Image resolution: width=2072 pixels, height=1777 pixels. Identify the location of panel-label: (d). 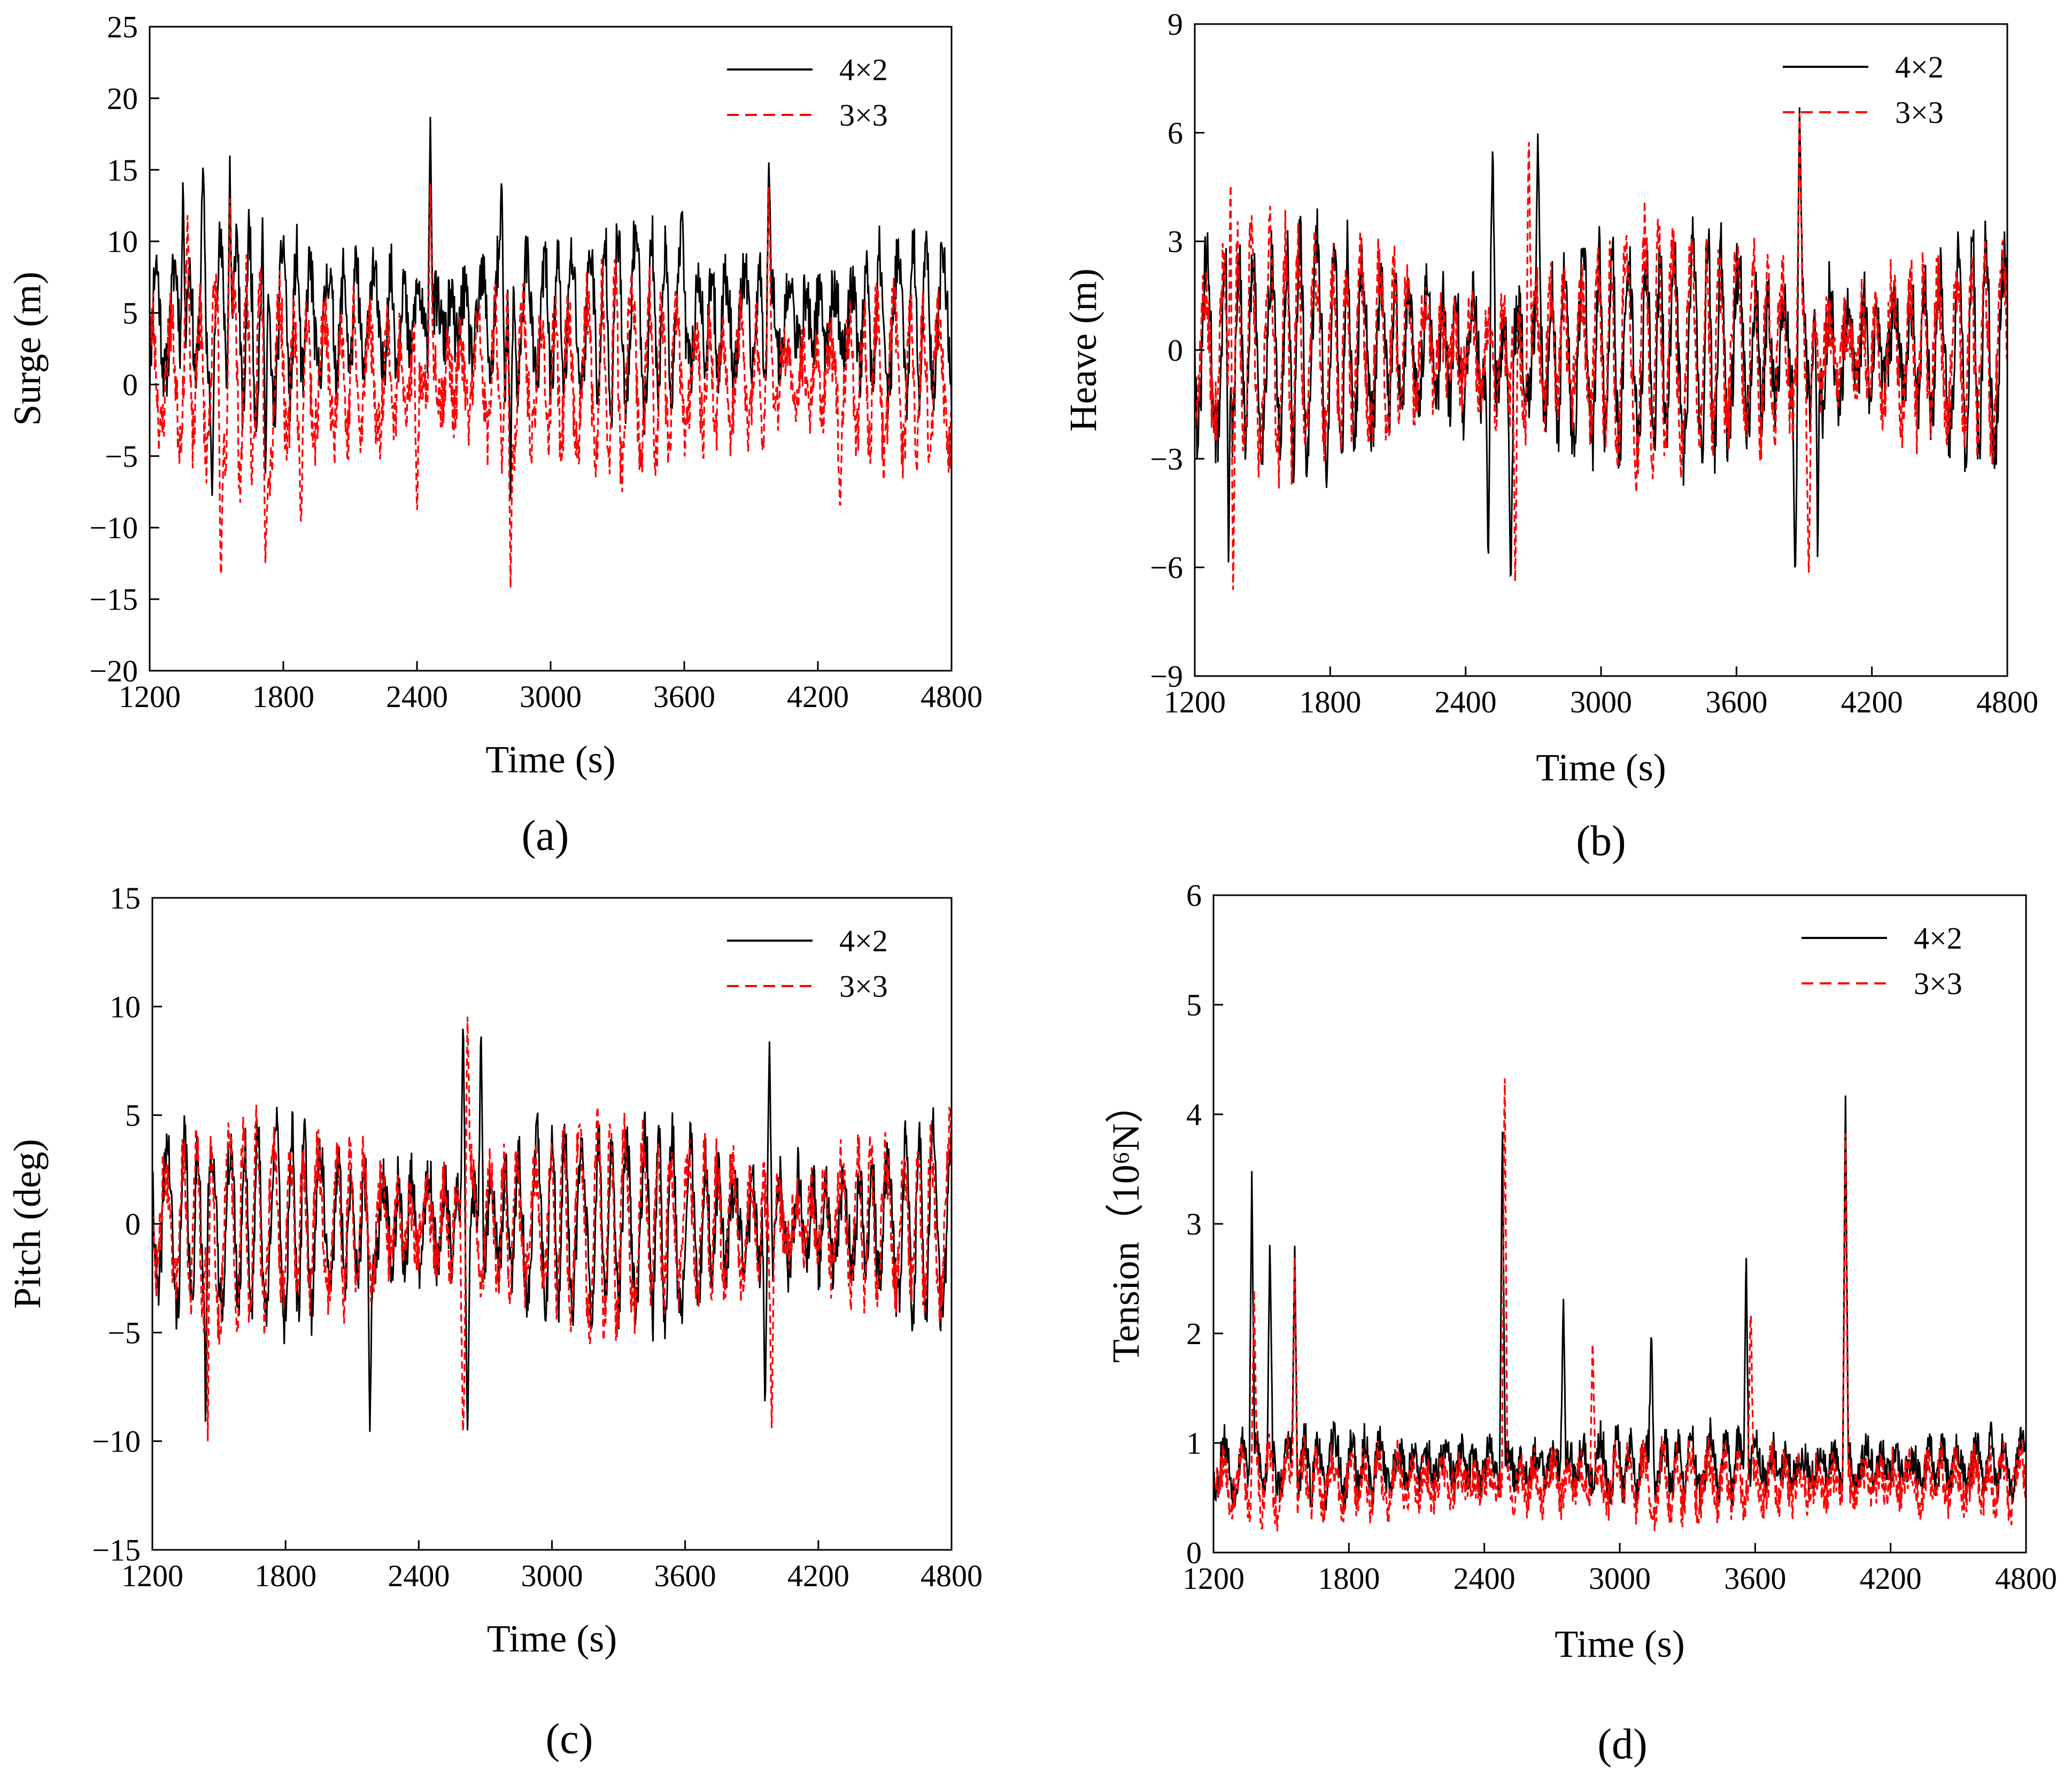
(1622, 1744).